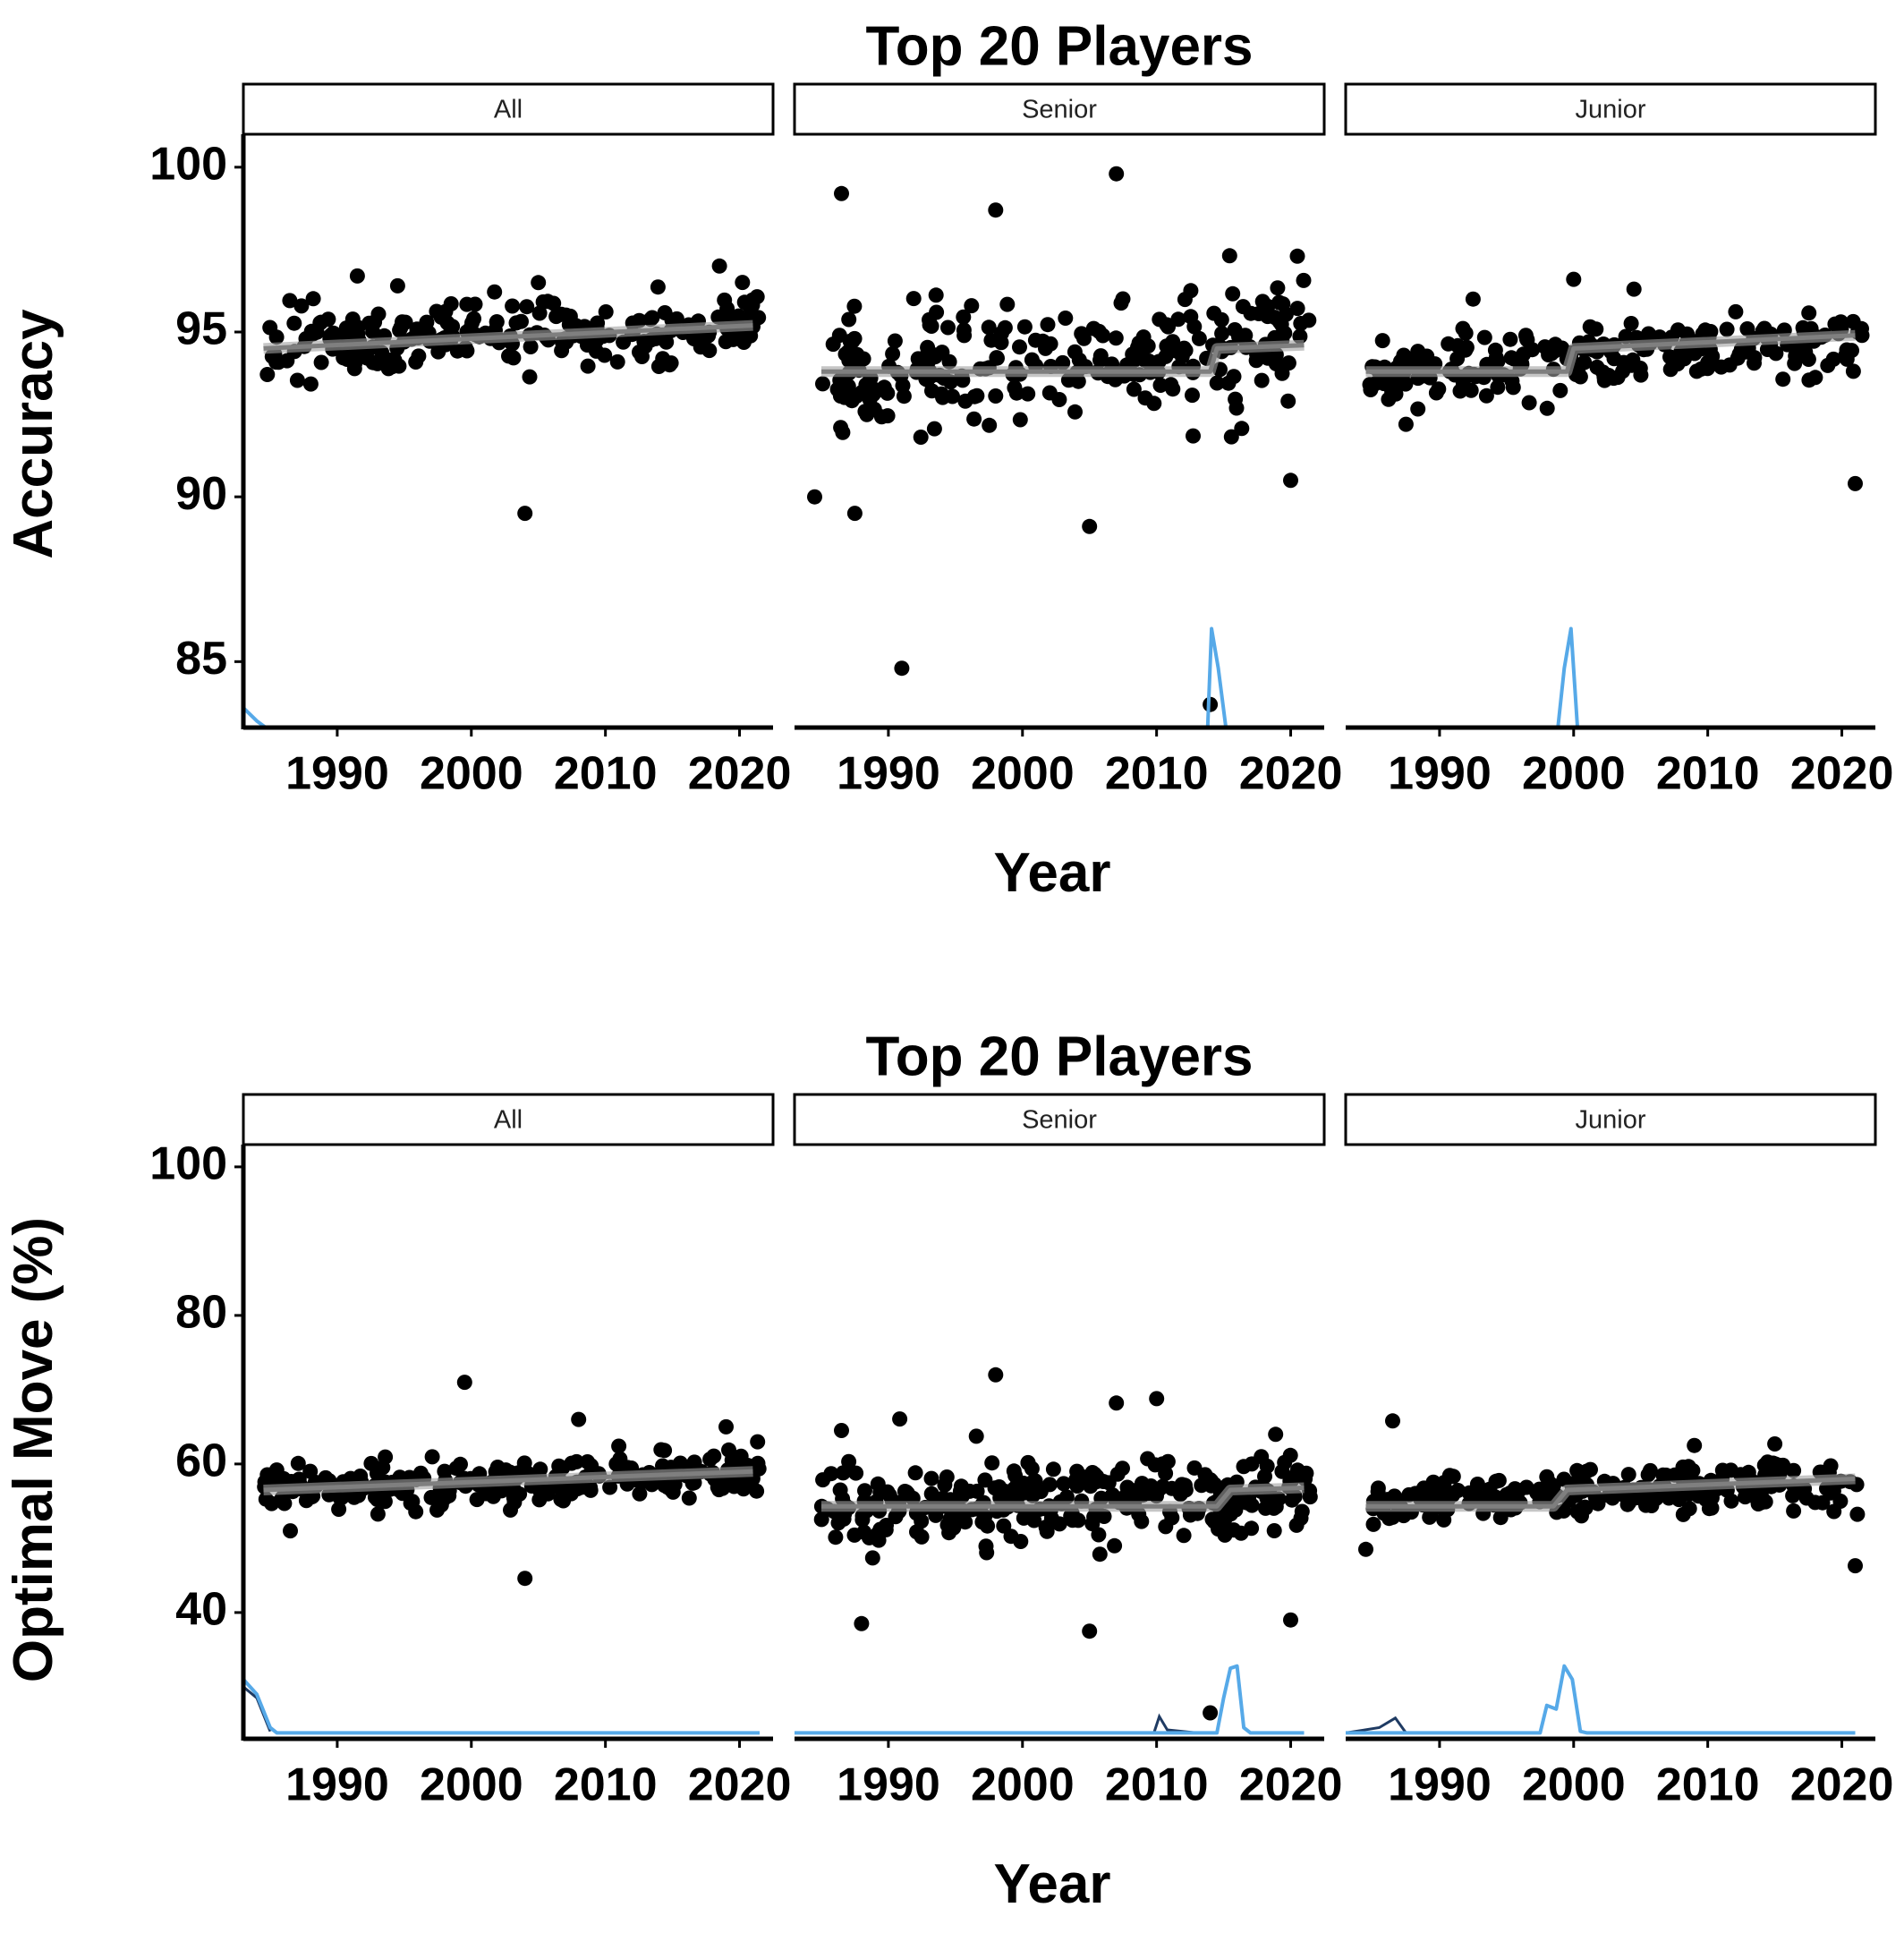  I want to click on facet-strip-label: All, so click(509, 1120).